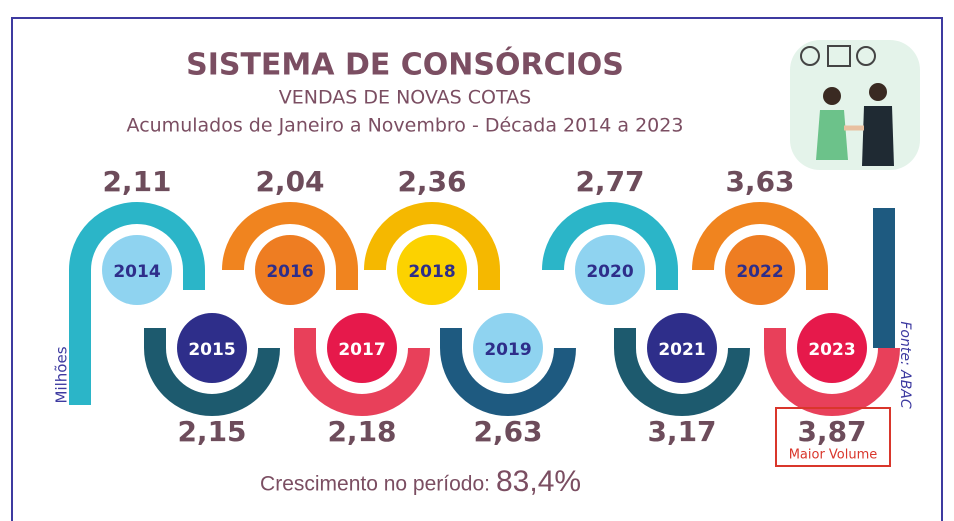 This screenshot has height=521, width=954. Describe the element at coordinates (905, 365) in the screenshot. I see `source: Fonte: ABAC` at that location.